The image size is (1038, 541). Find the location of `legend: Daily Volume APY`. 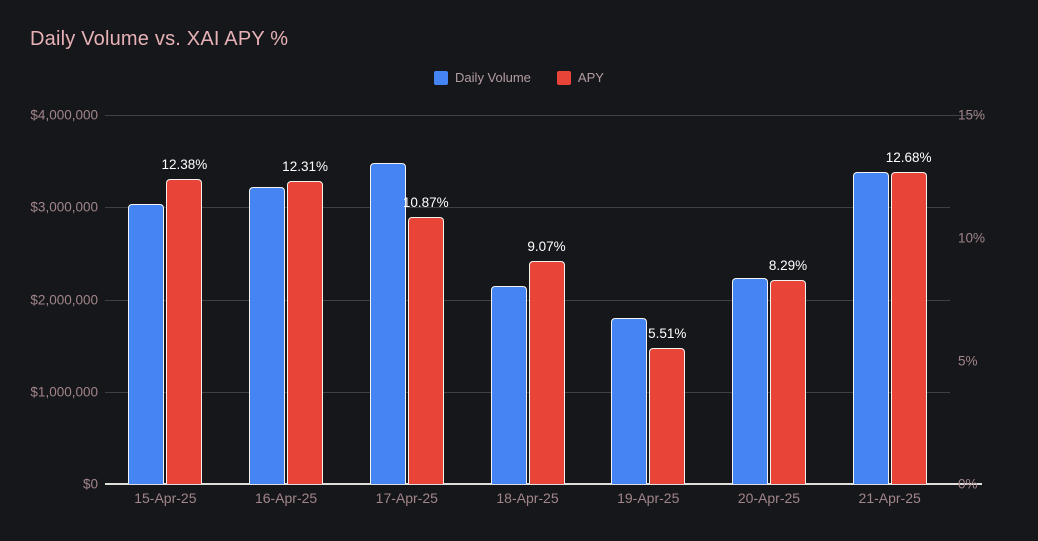

legend: Daily Volume APY is located at coordinates (519, 77).